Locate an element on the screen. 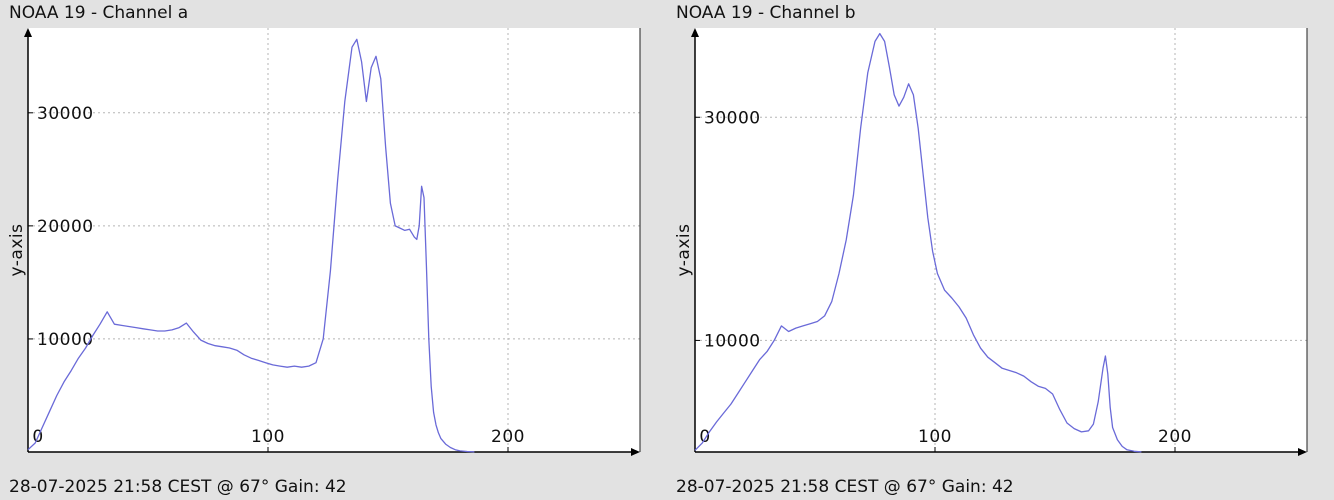  y-tick-label: 20000 is located at coordinates (65, 227).